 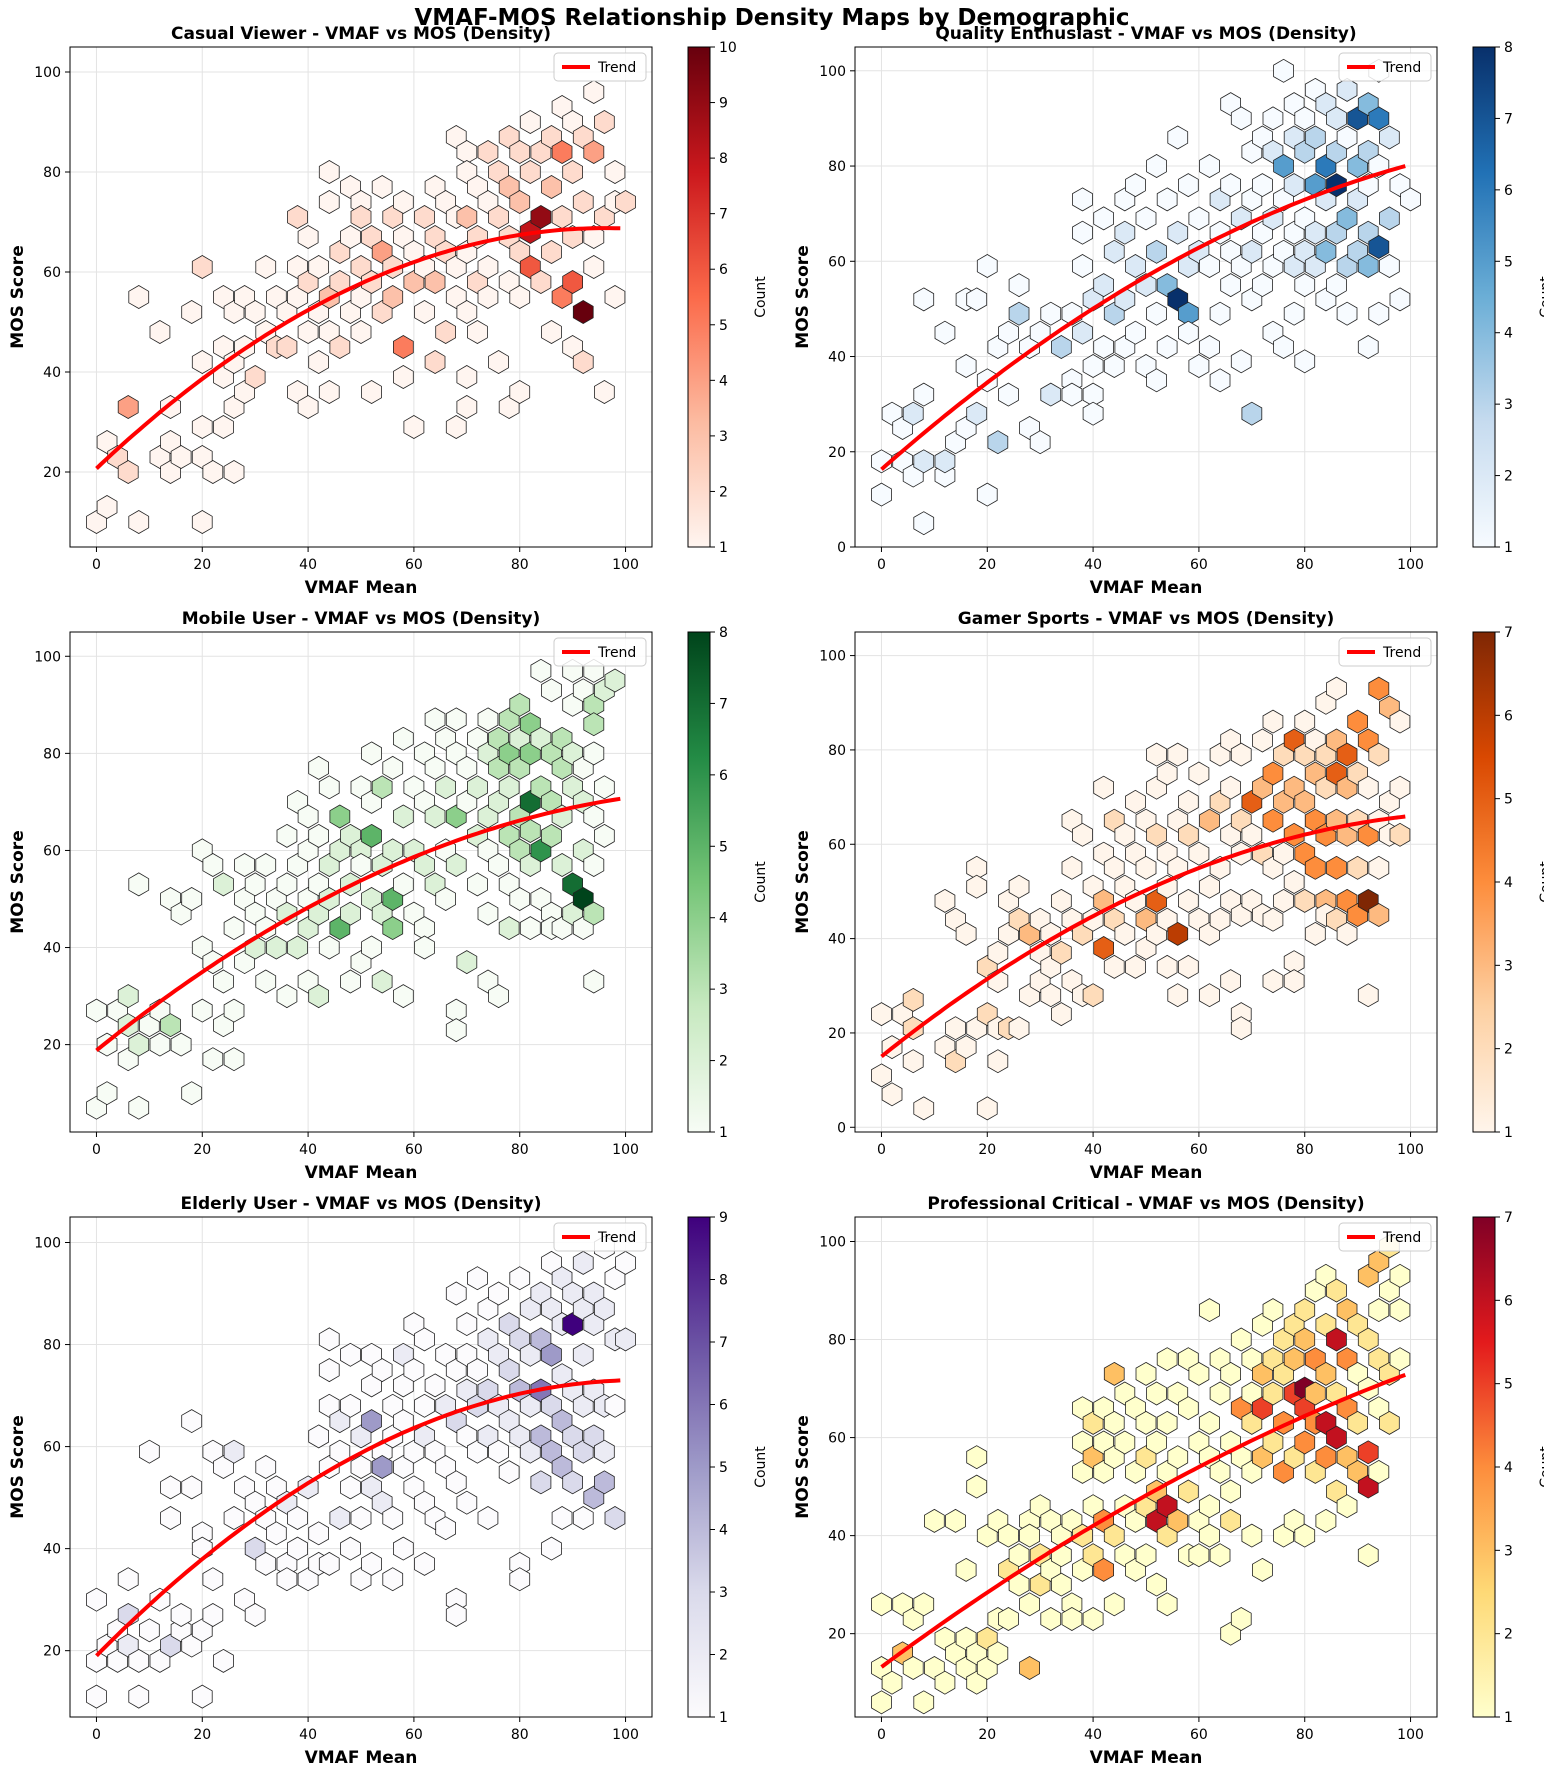 What do you see at coordinates (1541, 1467) in the screenshot?
I see `colorbar-label: Count` at bounding box center [1541, 1467].